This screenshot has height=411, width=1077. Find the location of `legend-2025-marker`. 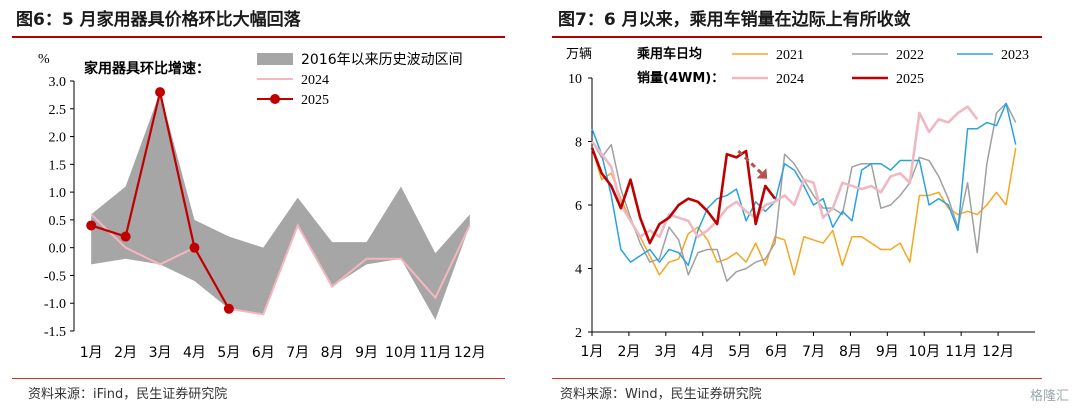

legend-2025-marker is located at coordinates (275, 99).